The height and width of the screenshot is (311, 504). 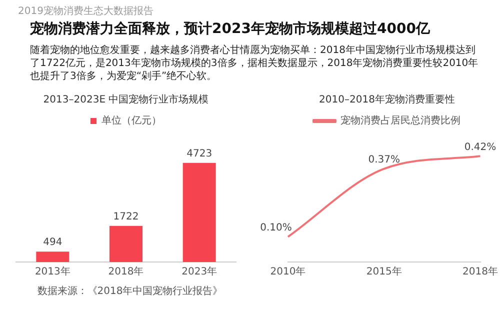 What do you see at coordinates (126, 216) in the screenshot?
I see `data-label: 1722` at bounding box center [126, 216].